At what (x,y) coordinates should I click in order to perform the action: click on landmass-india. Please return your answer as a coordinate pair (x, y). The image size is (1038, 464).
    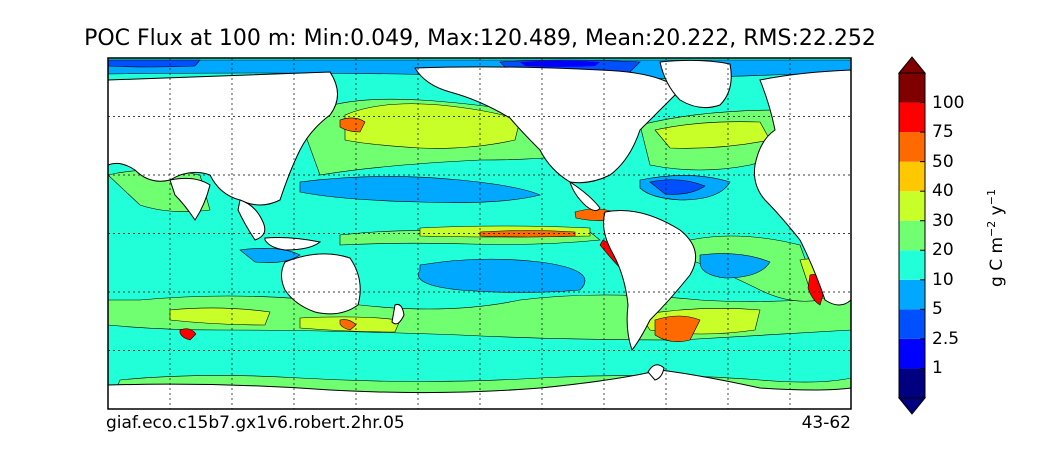
    Looking at the image, I should click on (190, 199).